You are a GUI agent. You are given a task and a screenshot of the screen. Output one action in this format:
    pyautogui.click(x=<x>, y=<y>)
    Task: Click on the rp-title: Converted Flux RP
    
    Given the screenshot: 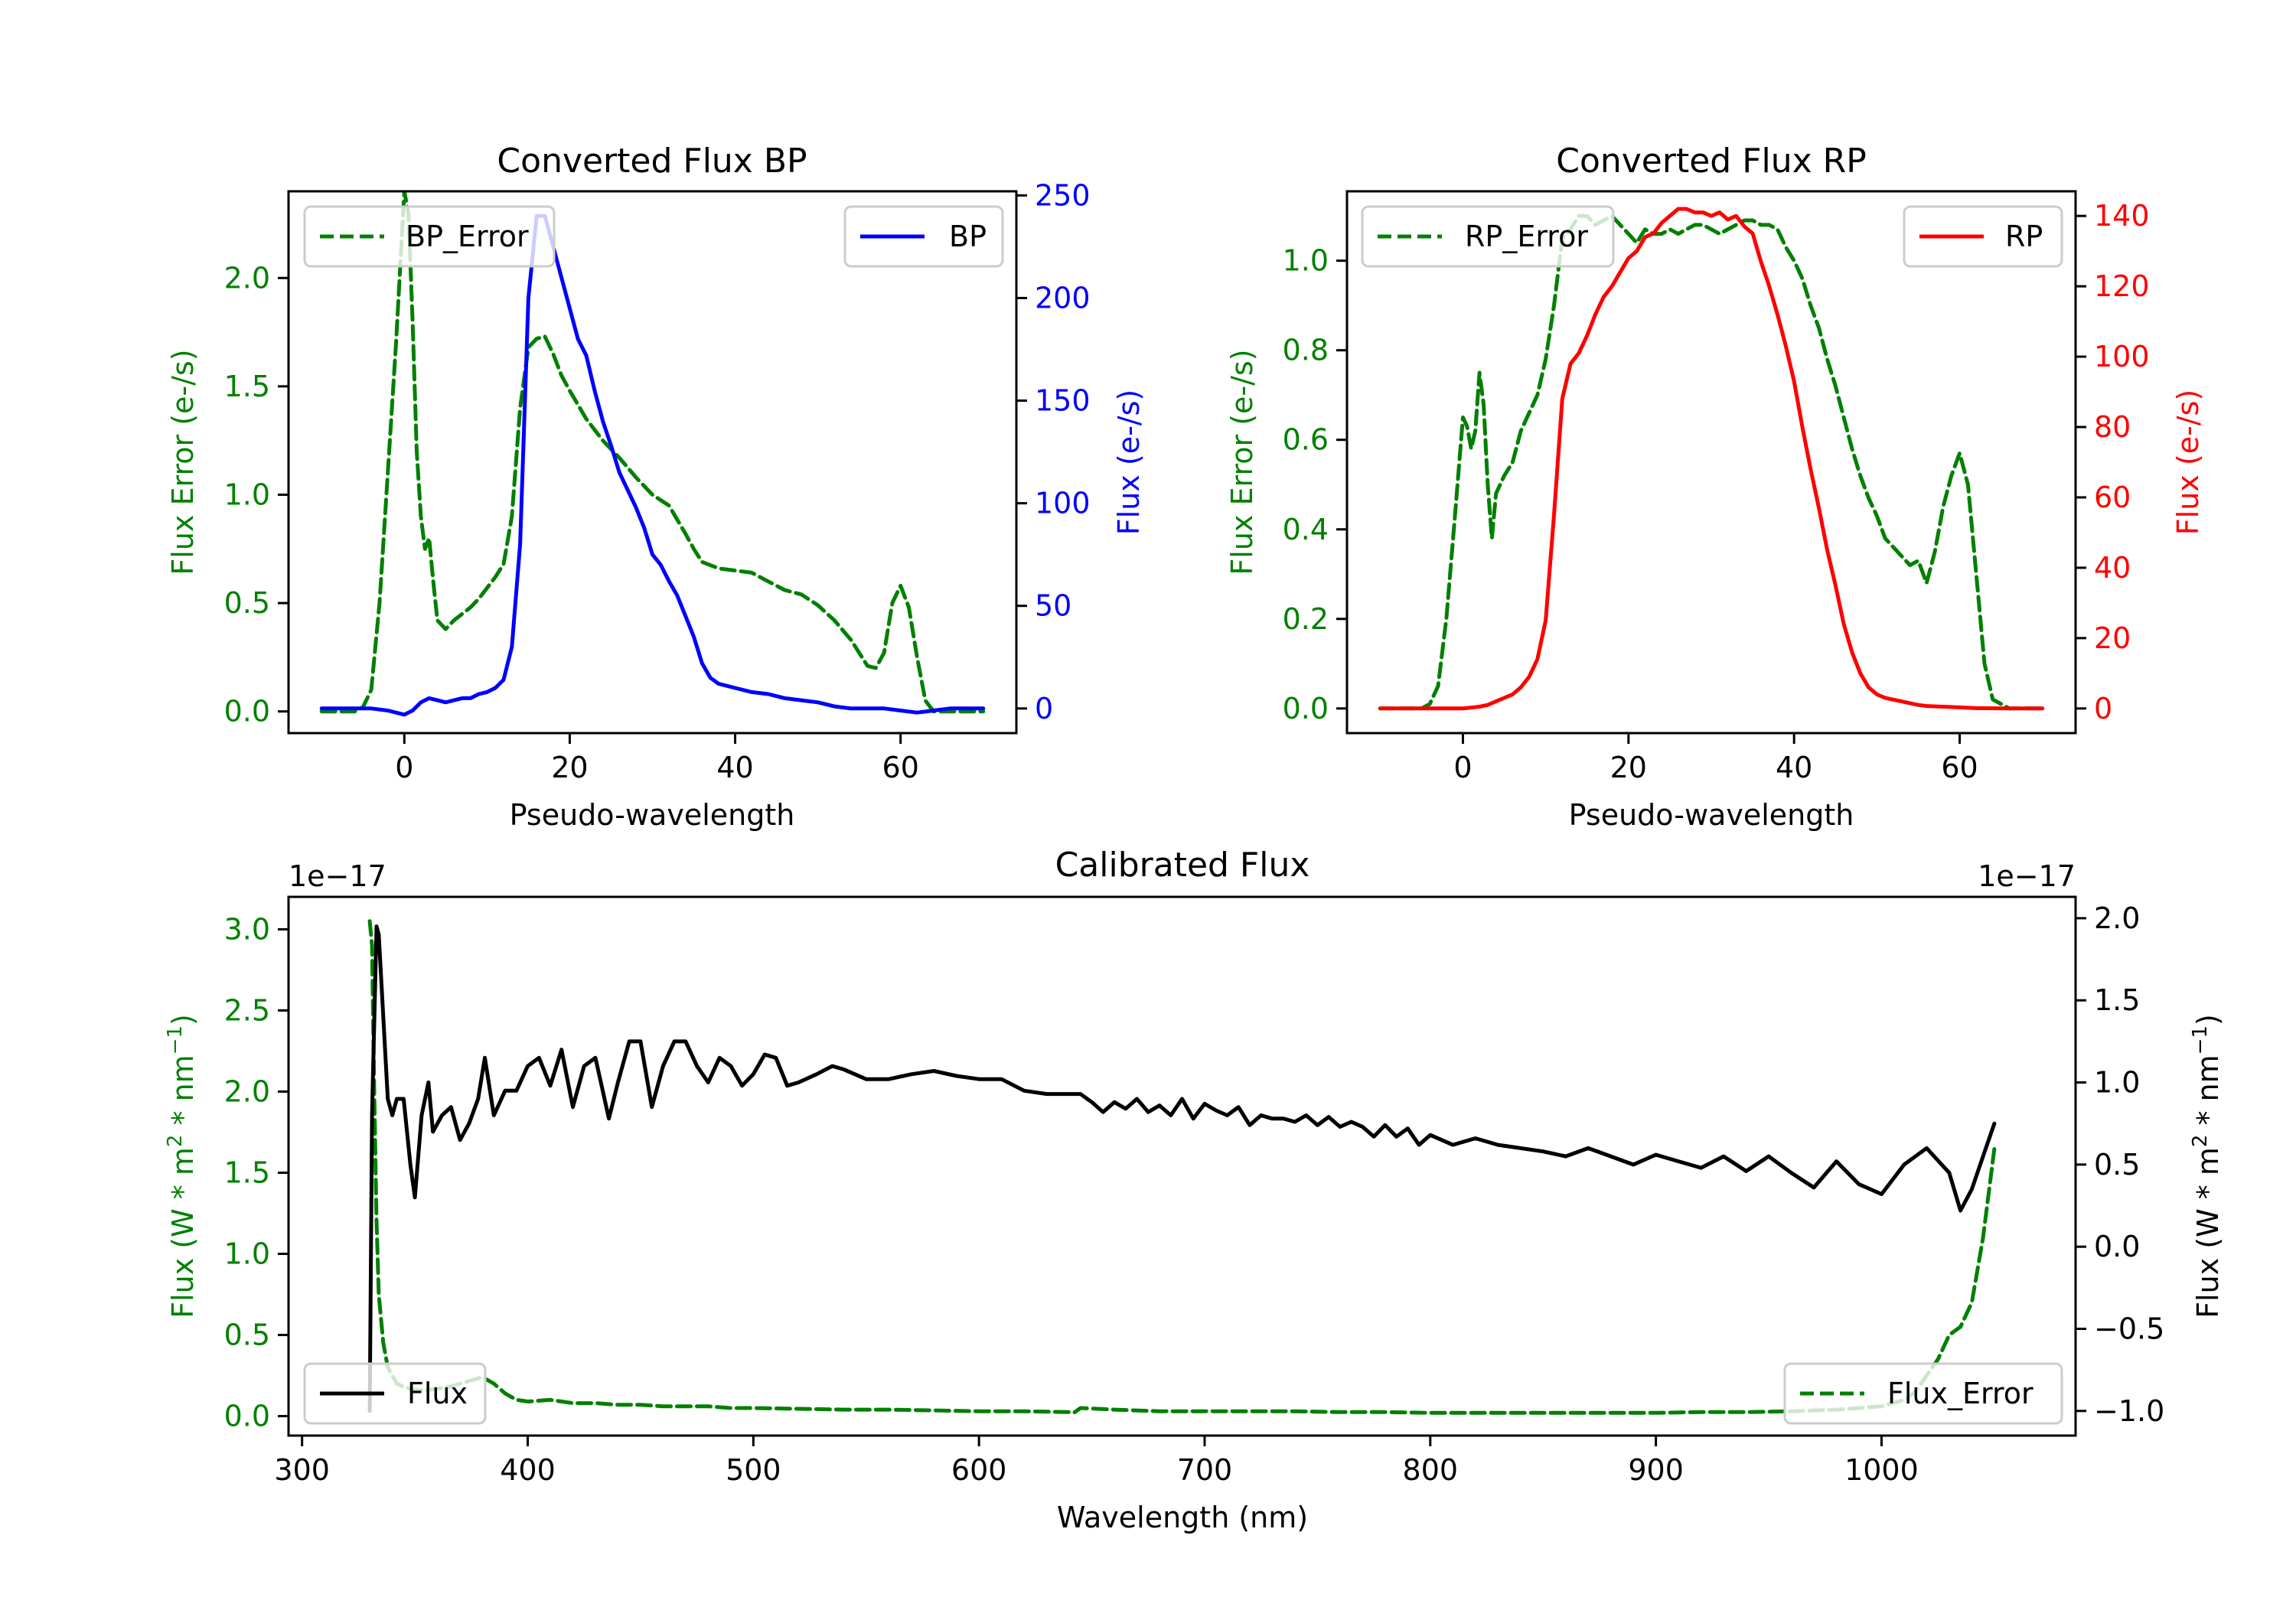 What is the action you would take?
    pyautogui.click(x=1711, y=161)
    